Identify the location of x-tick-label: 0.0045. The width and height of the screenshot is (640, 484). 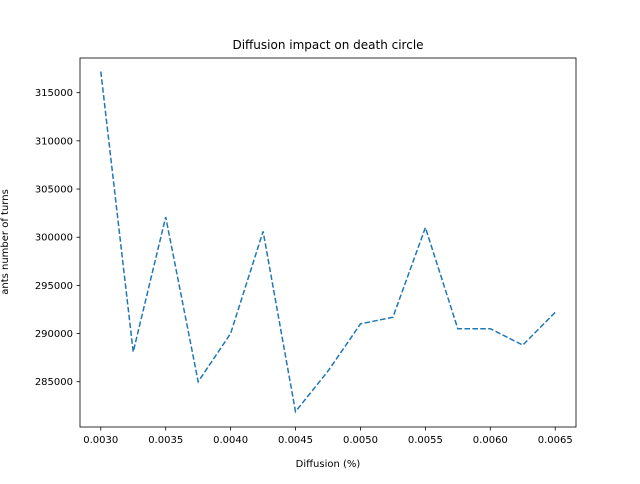
(295, 440).